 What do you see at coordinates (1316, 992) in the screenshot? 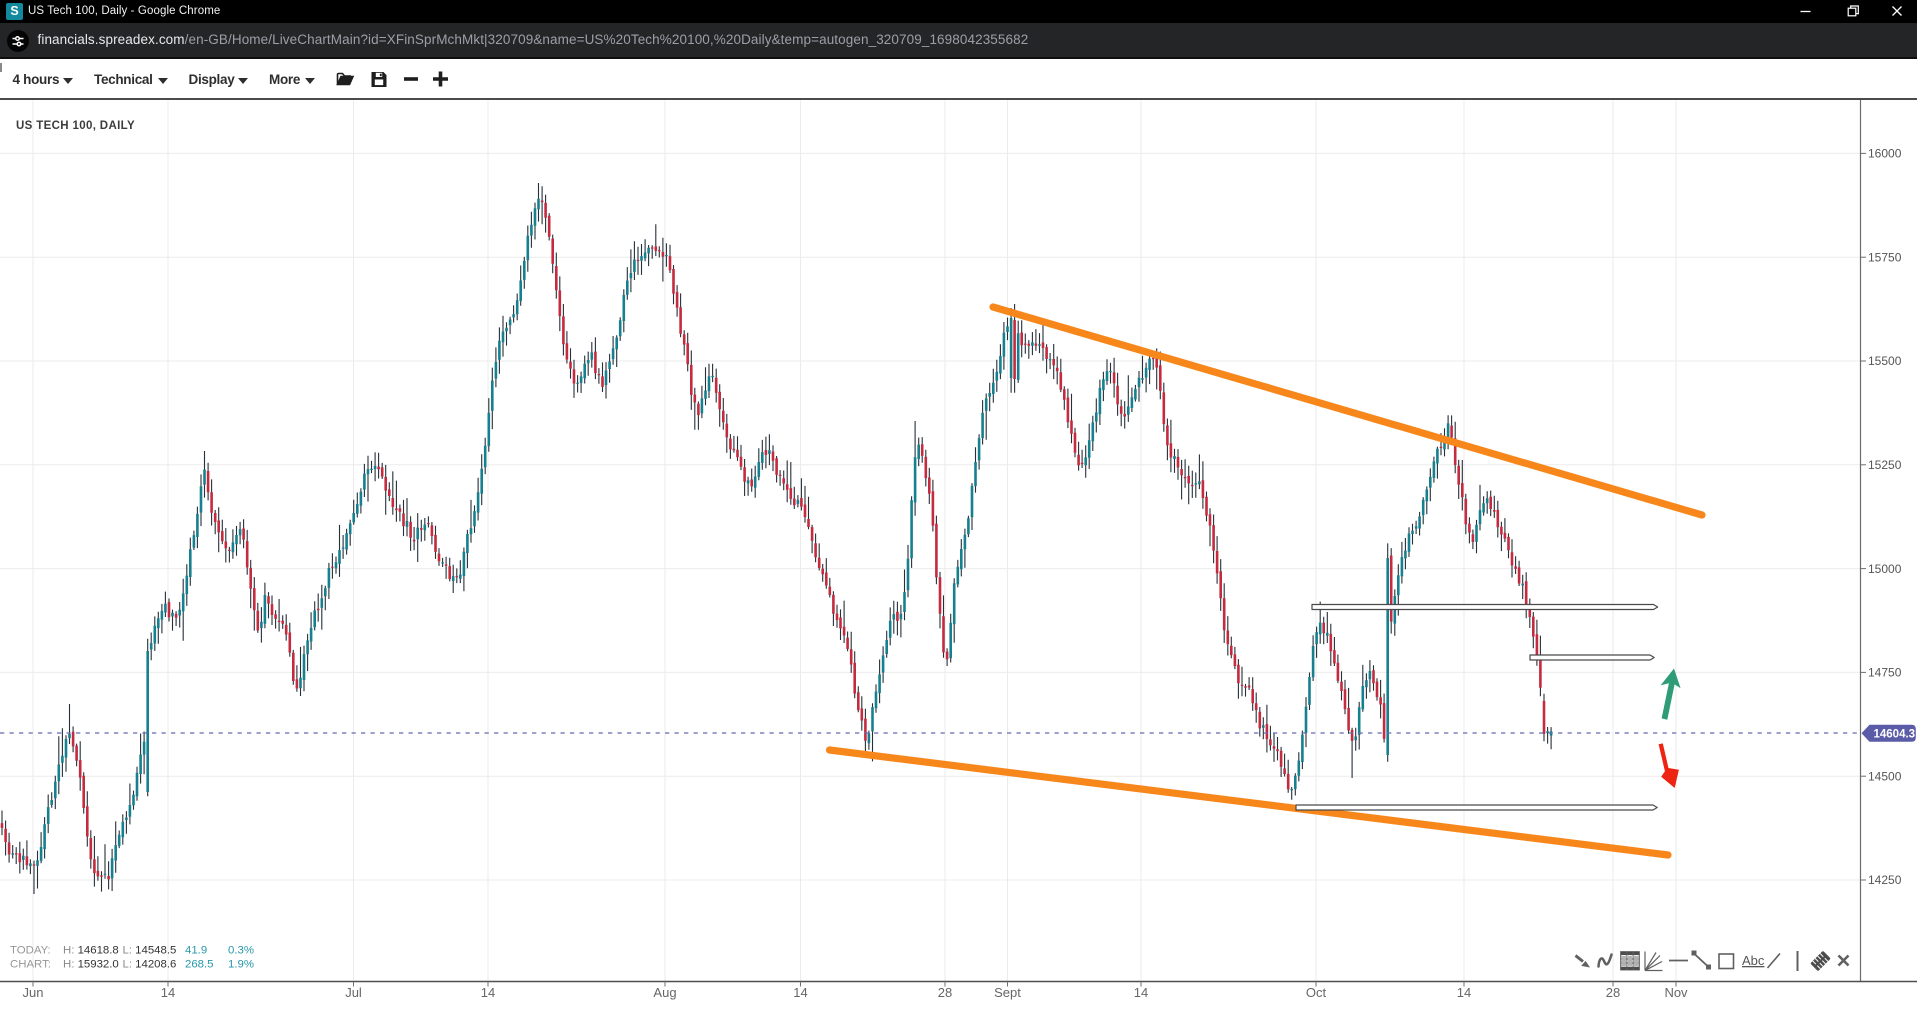
I see `svg-text: Oct` at bounding box center [1316, 992].